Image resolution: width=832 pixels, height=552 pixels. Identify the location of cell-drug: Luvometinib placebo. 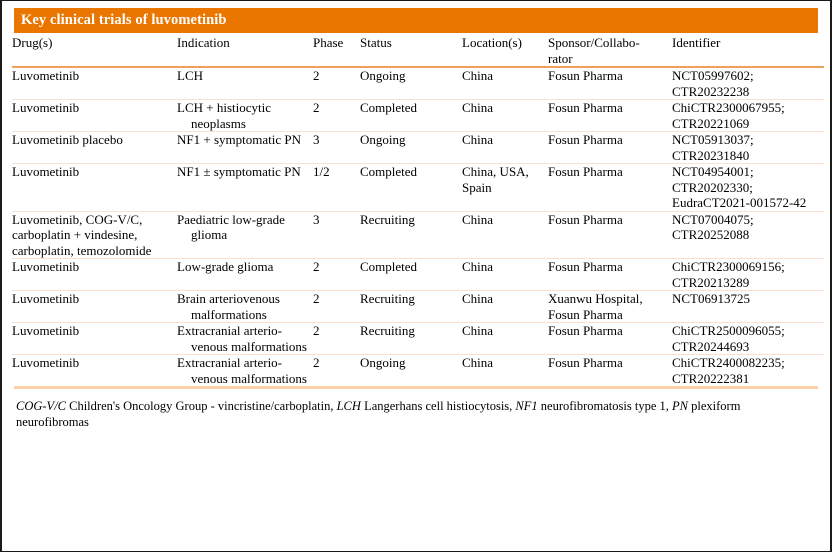
(67, 139).